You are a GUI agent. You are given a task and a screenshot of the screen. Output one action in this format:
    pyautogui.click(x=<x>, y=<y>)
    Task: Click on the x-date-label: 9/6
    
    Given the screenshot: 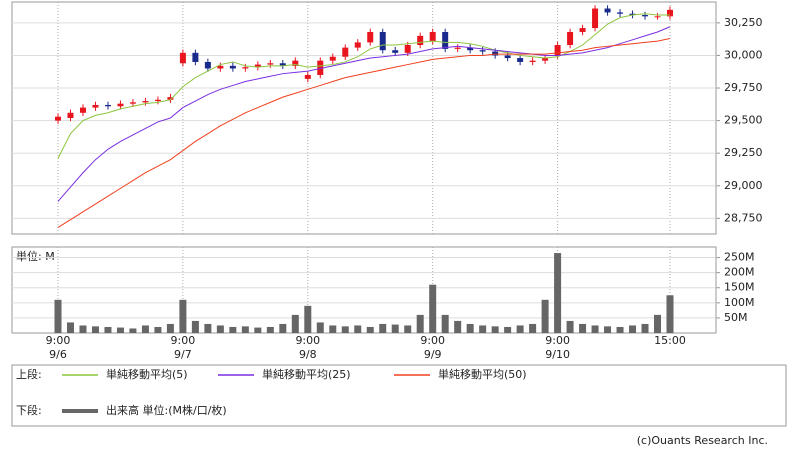 What is the action you would take?
    pyautogui.click(x=58, y=354)
    